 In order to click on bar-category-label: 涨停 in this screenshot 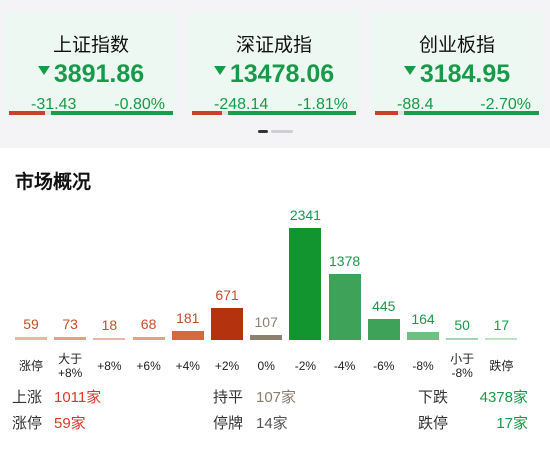, I will do `click(30, 366)`.